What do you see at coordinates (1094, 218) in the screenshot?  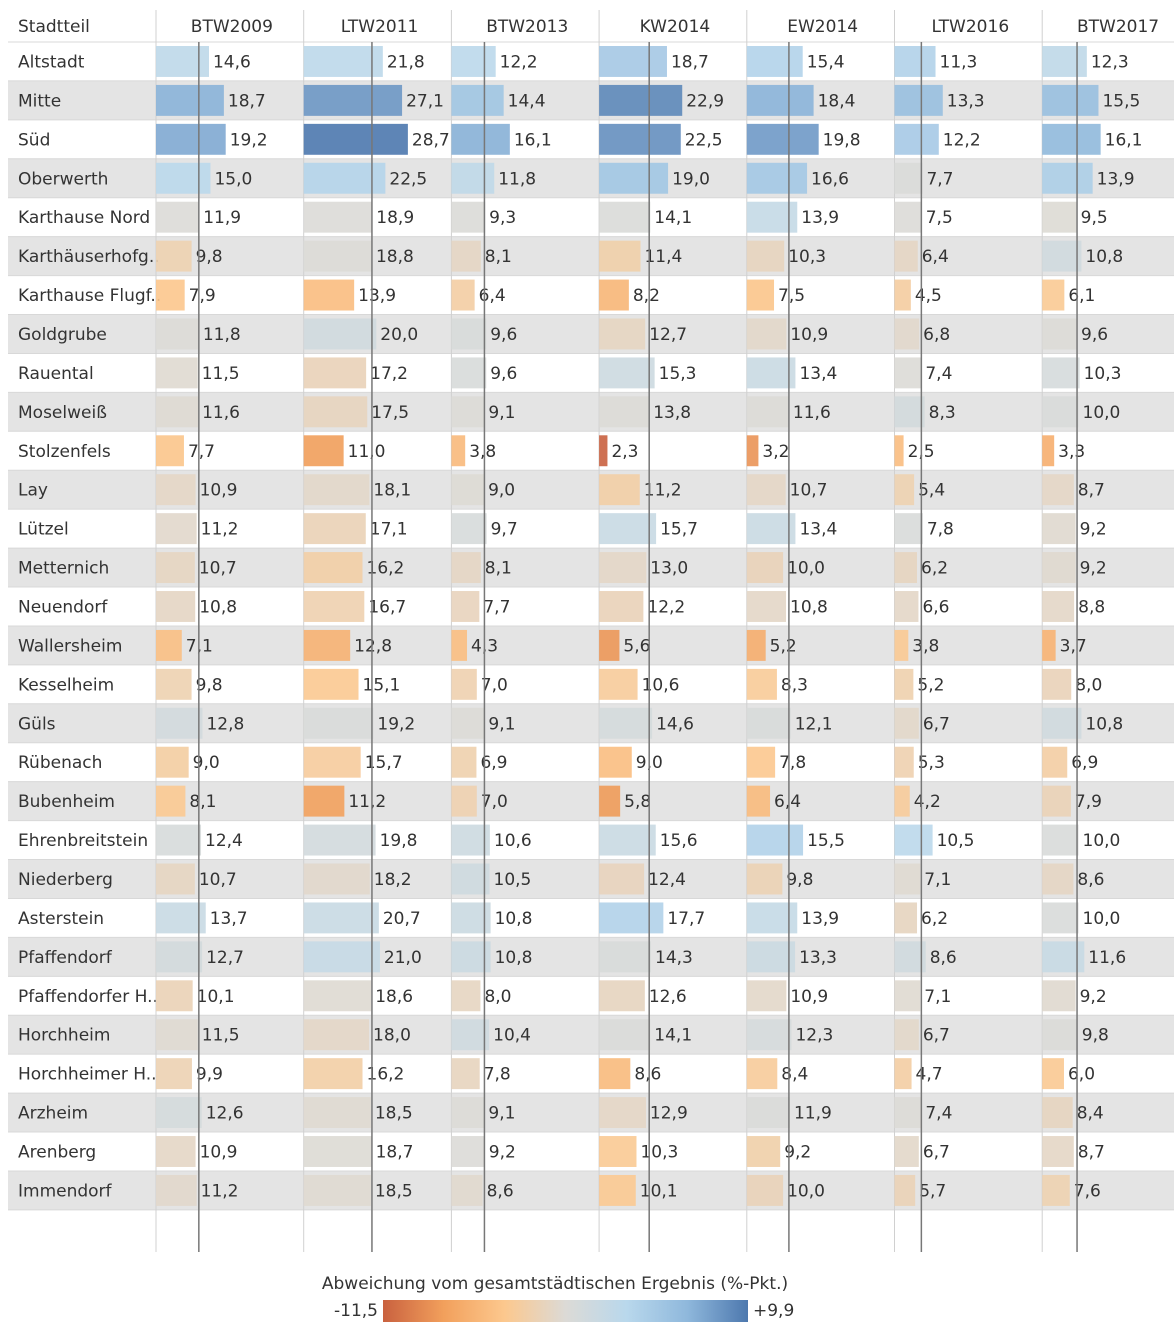 I see `value-label: 9,5` at bounding box center [1094, 218].